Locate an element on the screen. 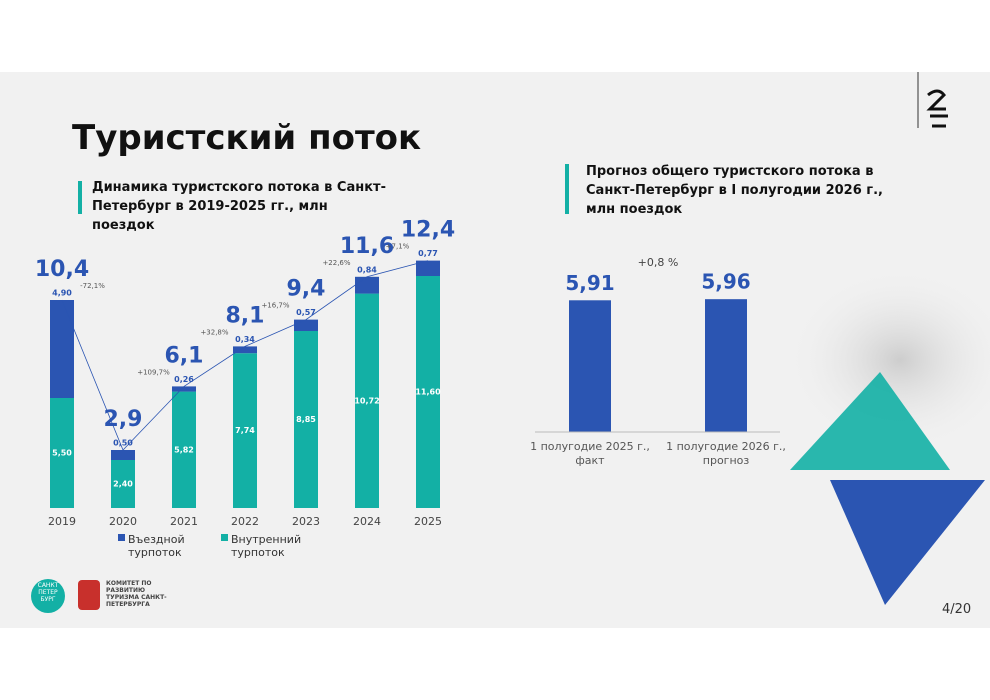 The width and height of the screenshot is (990, 700). city-logo is located at coordinates (48, 596).